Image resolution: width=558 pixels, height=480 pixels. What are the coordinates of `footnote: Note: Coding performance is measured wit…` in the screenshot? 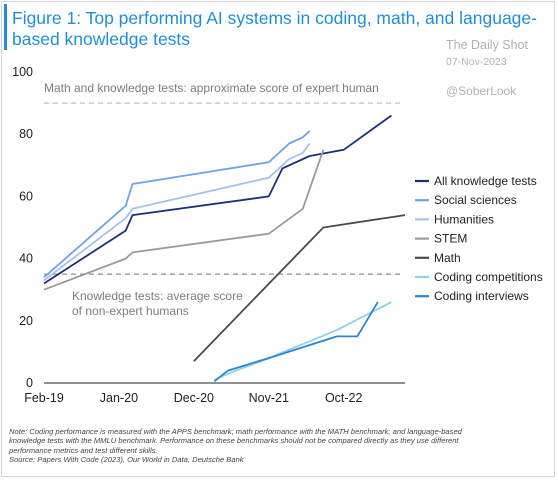 It's located at (279, 446).